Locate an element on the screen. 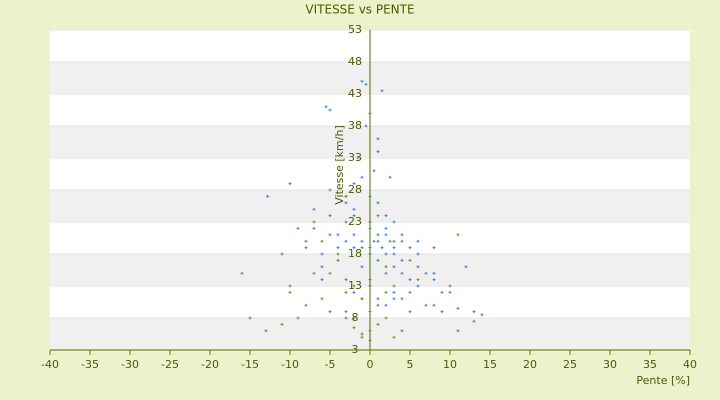 The image size is (720, 400). x-tick-label: -5 is located at coordinates (330, 364).